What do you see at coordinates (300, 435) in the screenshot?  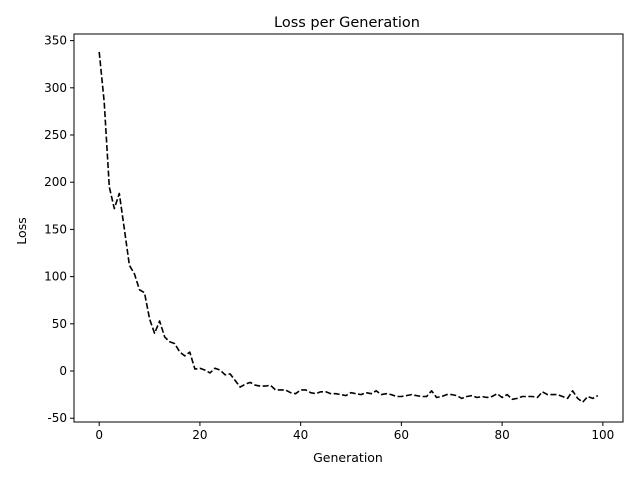 I see `x-tick-label: 40` at bounding box center [300, 435].